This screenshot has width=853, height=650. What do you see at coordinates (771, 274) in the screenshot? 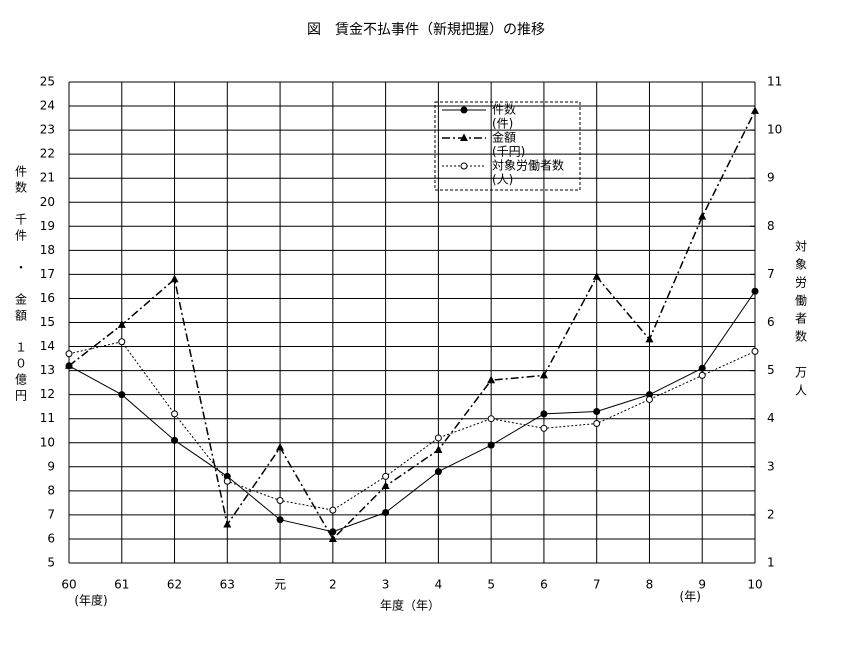
I see `y2-tick-label: 7` at bounding box center [771, 274].